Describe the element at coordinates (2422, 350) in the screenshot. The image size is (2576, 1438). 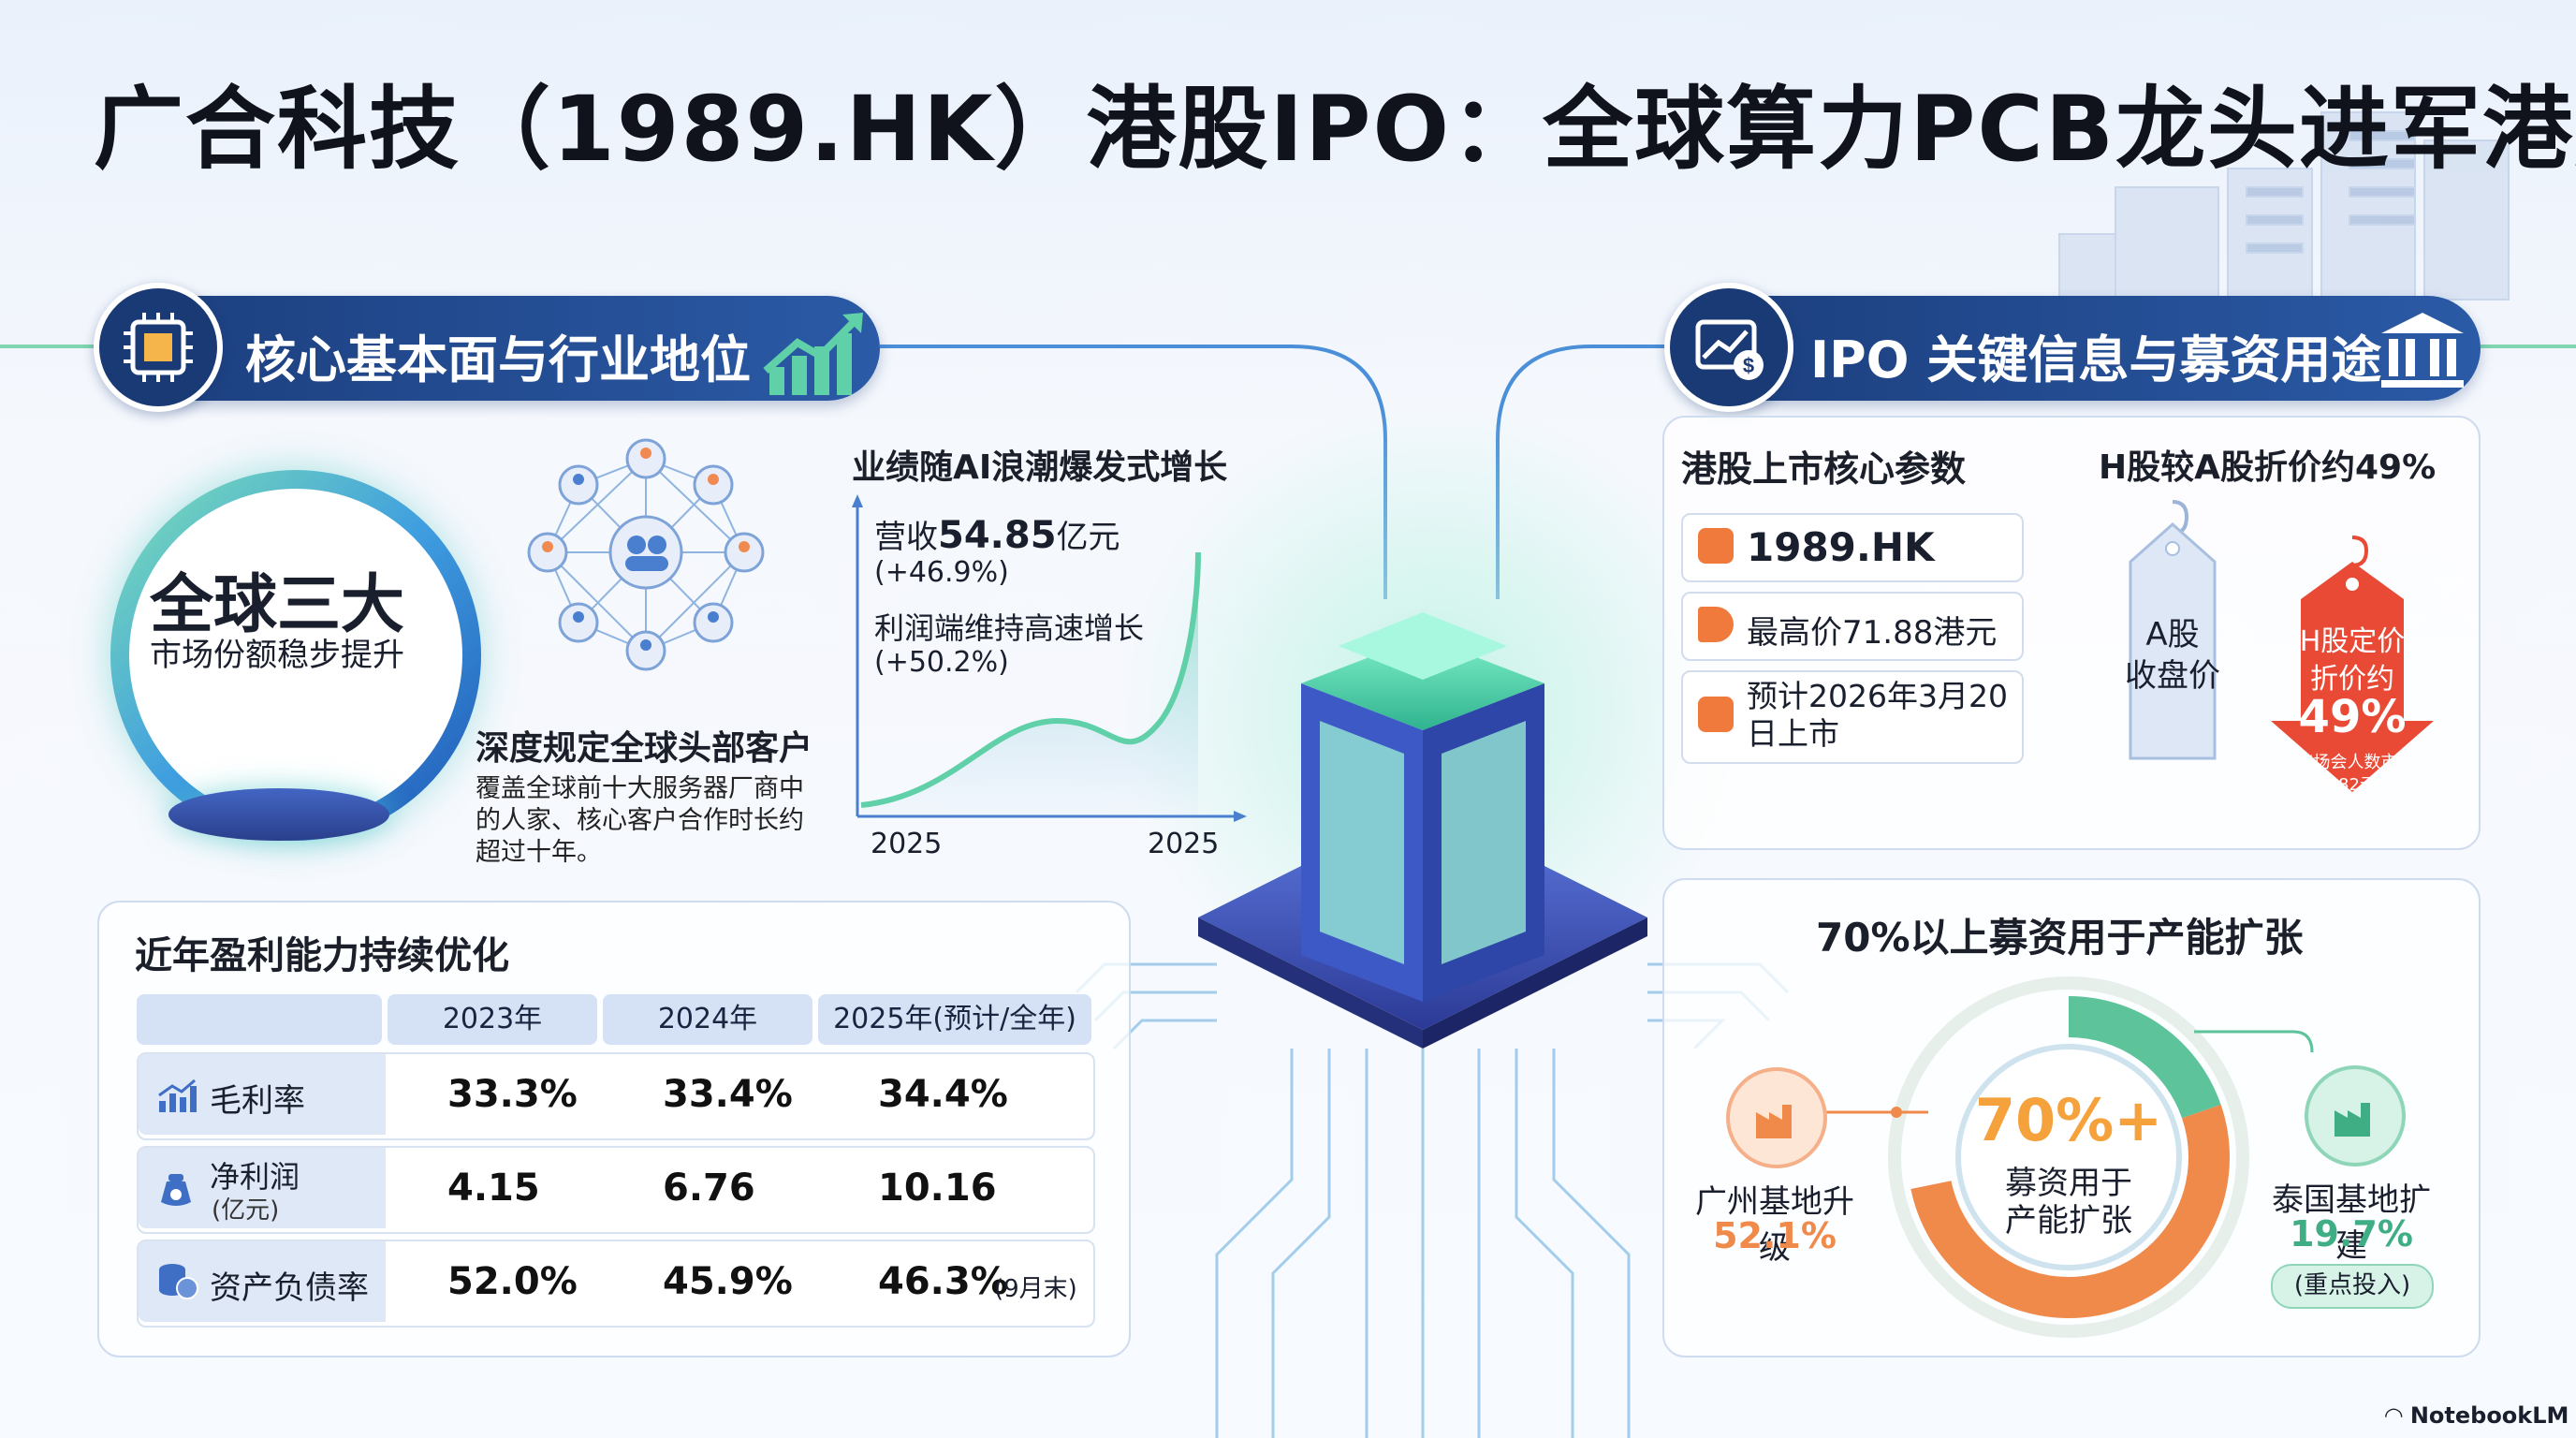
I see `bank-icon` at that location.